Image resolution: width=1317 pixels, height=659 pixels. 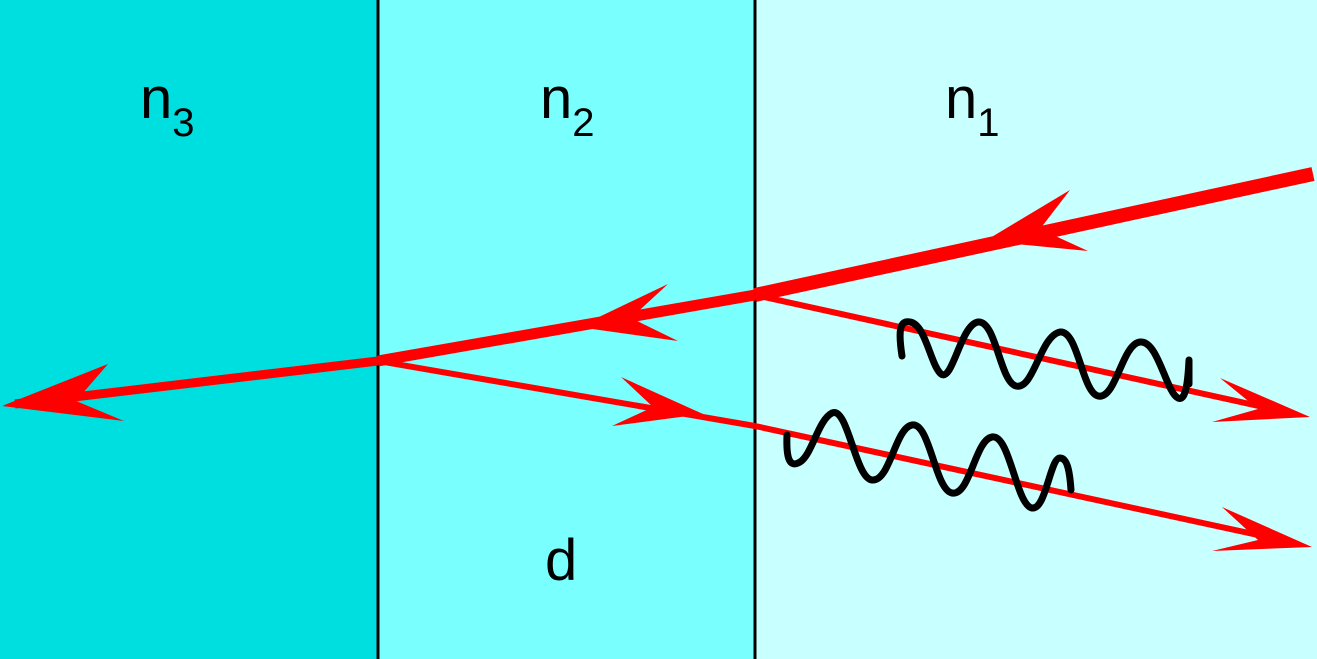 What do you see at coordinates (561, 560) in the screenshot?
I see `thickness-label: d` at bounding box center [561, 560].